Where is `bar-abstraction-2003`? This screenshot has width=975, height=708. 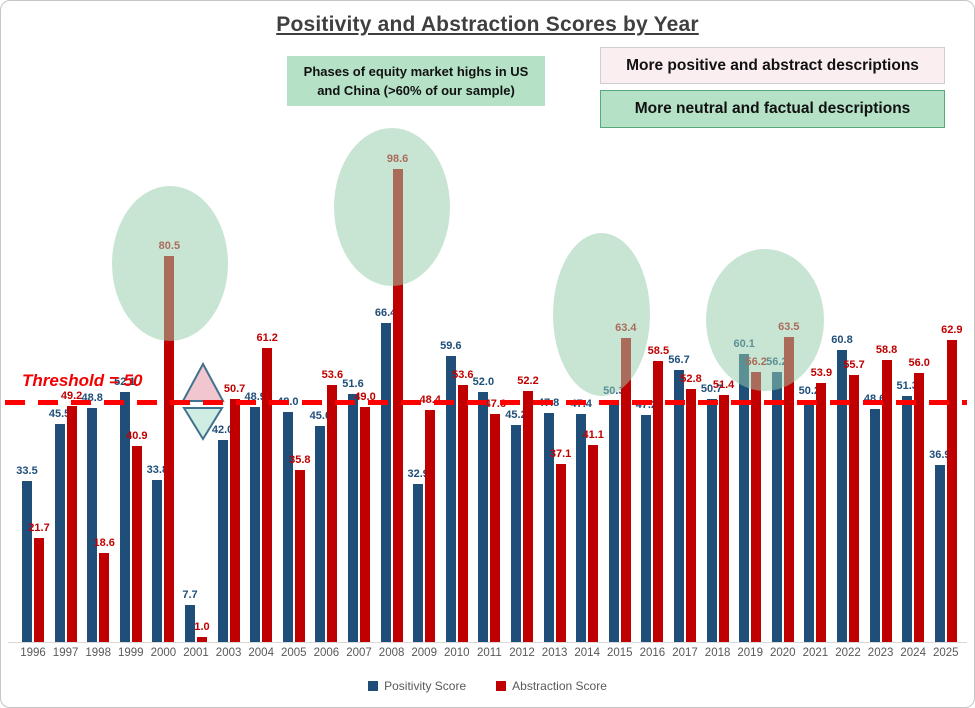
bar-abstraction-2003 is located at coordinates (234, 520).